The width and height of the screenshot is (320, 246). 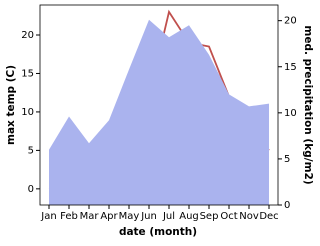 I want to click on x-tick-label: Apr, so click(x=109, y=216).